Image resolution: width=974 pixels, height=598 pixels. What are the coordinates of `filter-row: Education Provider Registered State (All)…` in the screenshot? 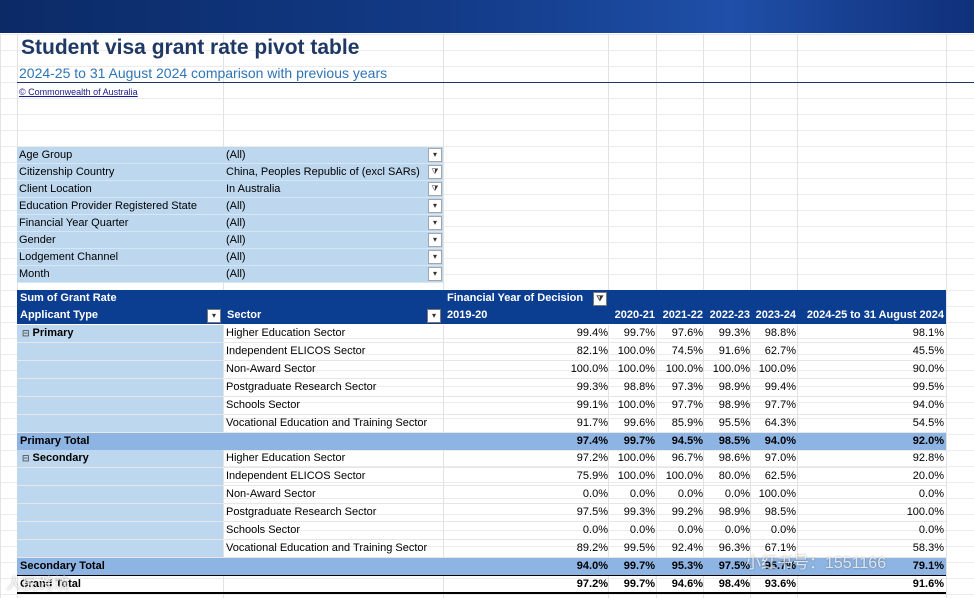 It's located at (230, 206).